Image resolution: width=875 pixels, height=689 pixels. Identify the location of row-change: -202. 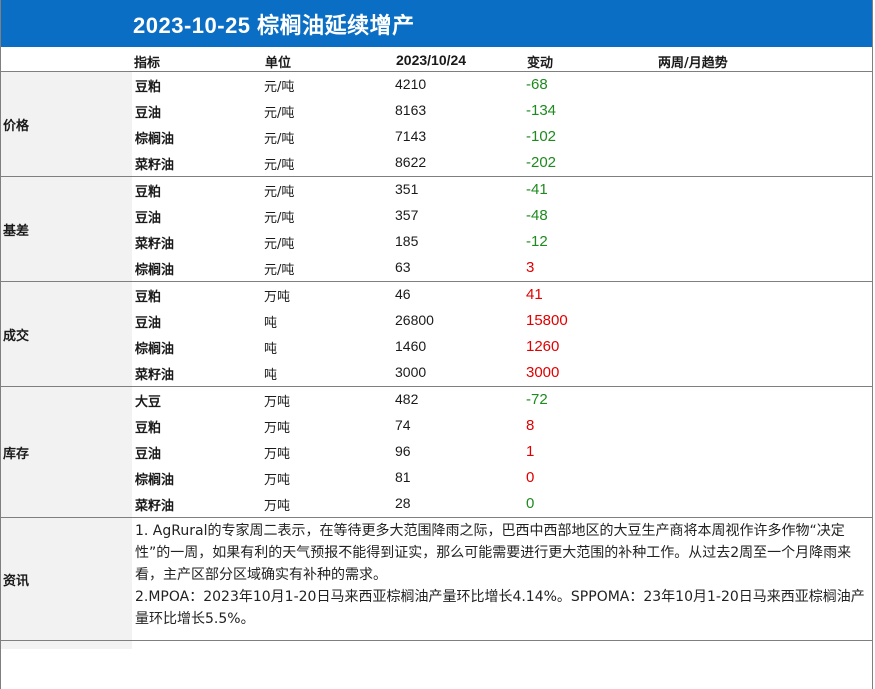
(541, 162).